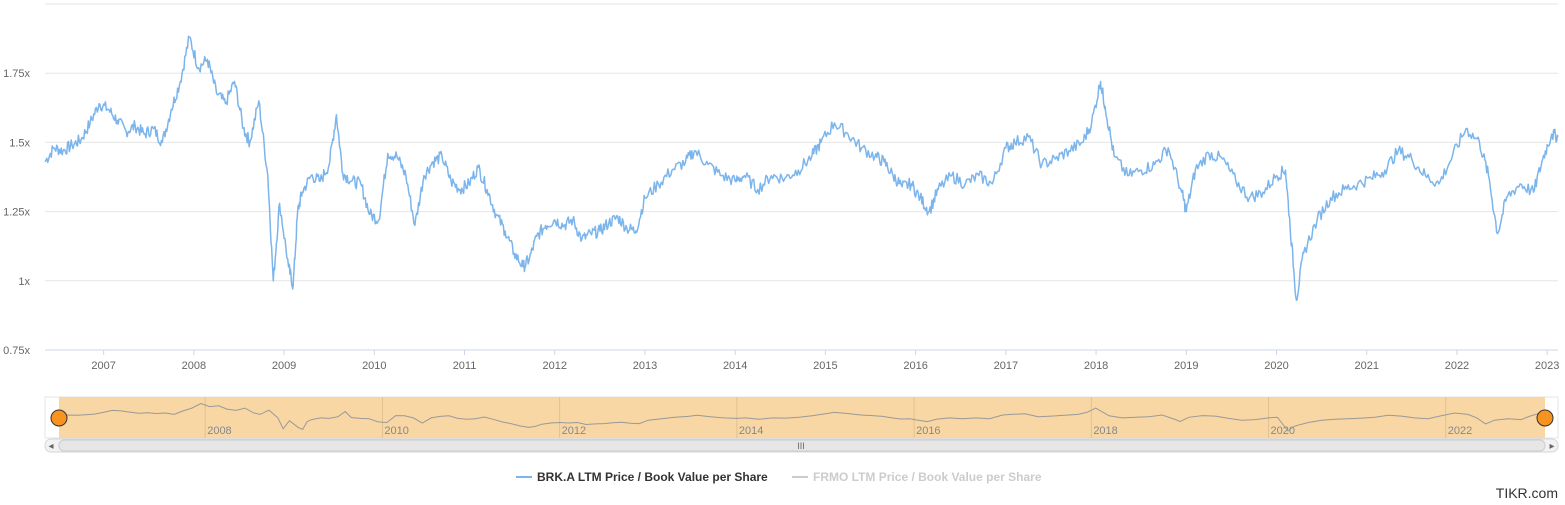 The width and height of the screenshot is (1565, 505). Describe the element at coordinates (801, 417) in the screenshot. I see `navigator: 2008 2010 2012 2014 2016 2018 2020 2022` at that location.